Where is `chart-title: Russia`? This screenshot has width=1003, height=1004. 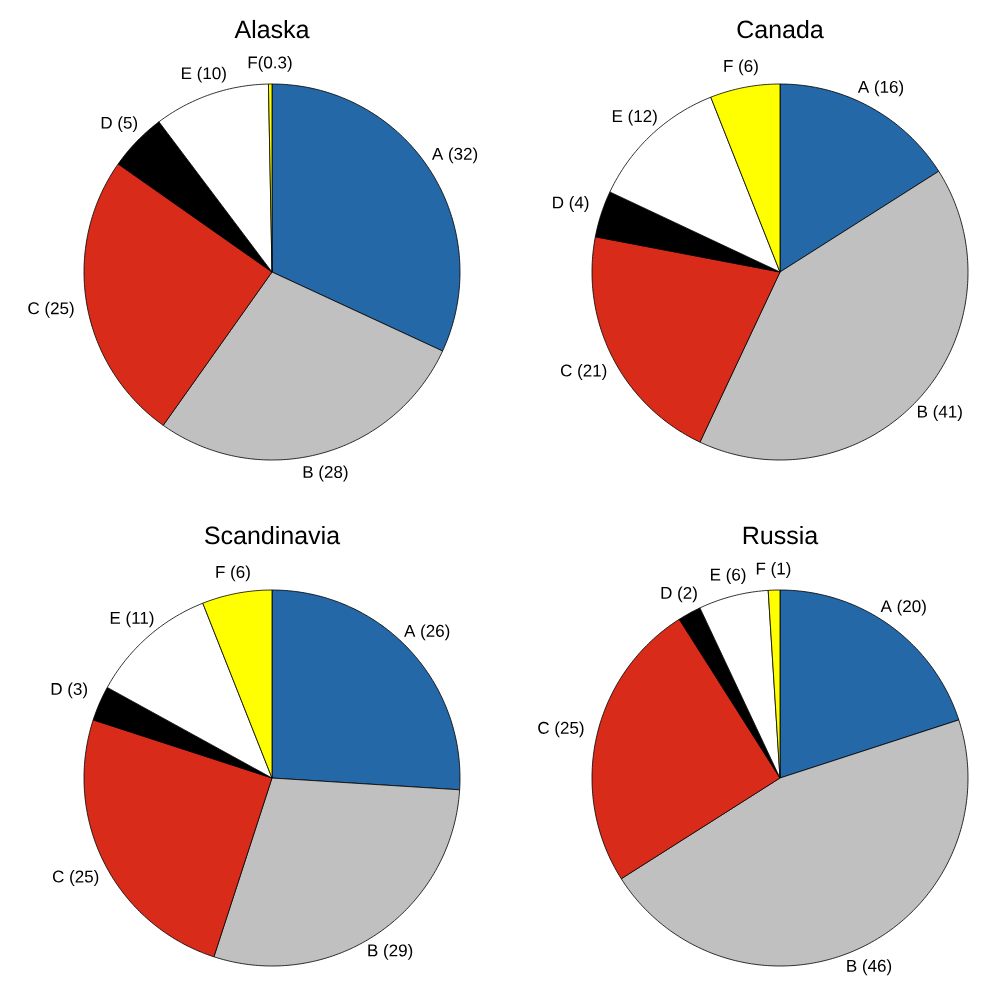 chart-title: Russia is located at coordinates (781, 535).